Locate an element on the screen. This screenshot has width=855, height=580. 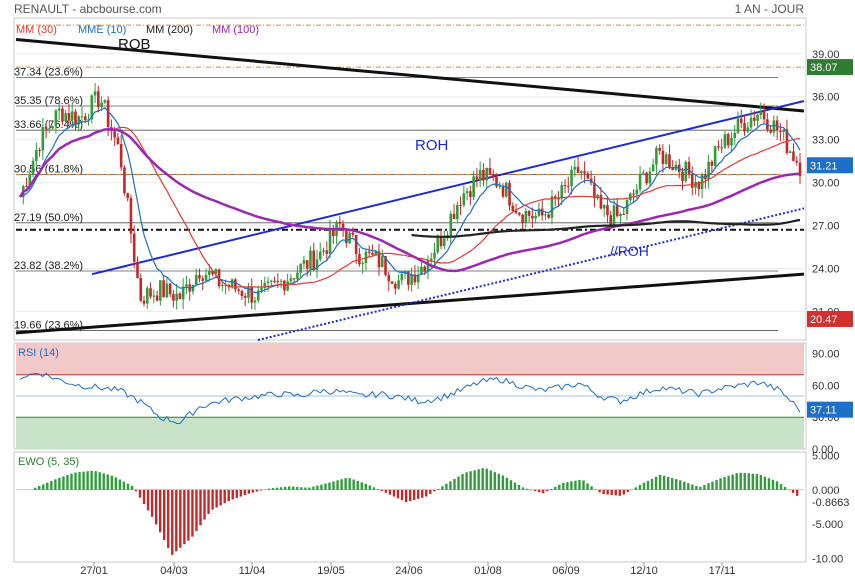
legend-mm100: MM (100) is located at coordinates (235, 30).